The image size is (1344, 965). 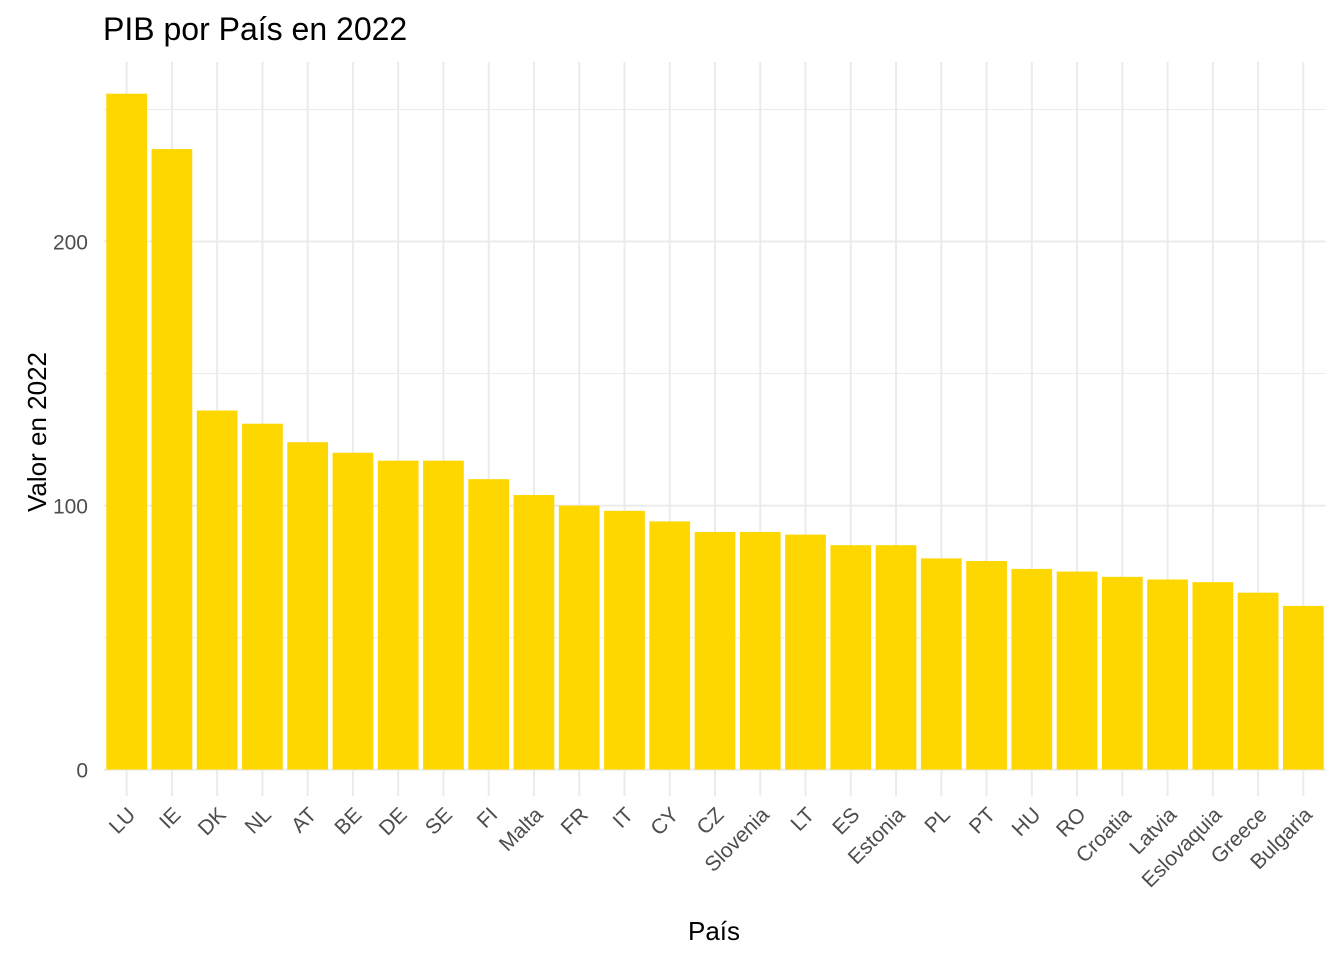 I want to click on chart-title: PIB por País en 2022, so click(x=255, y=29).